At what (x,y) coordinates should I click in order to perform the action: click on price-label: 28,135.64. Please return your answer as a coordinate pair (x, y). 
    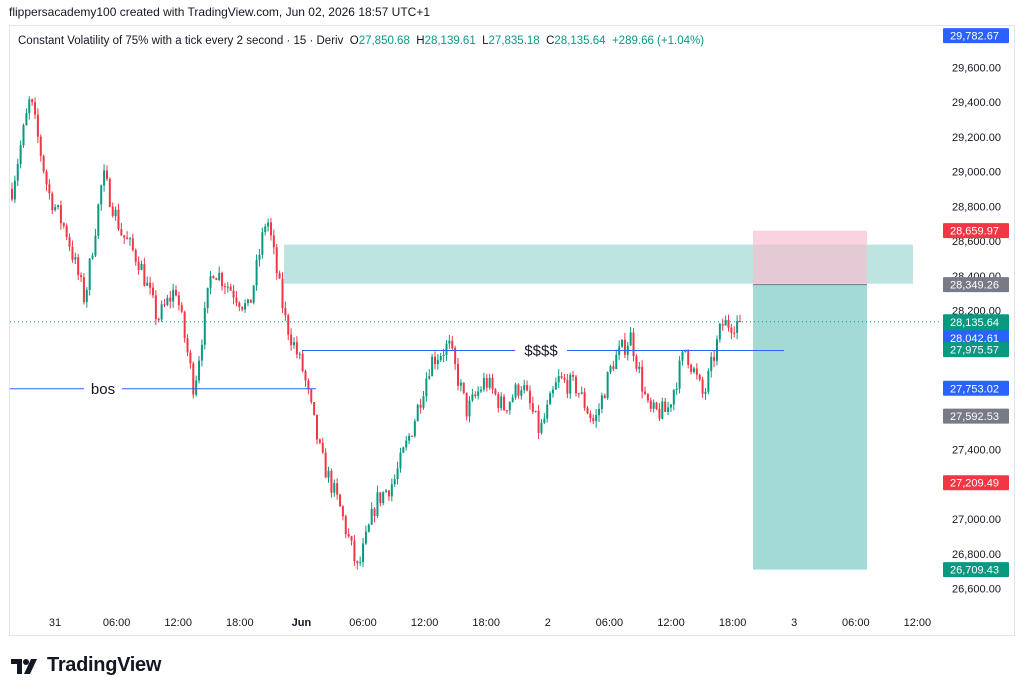
    Looking at the image, I should click on (974, 323).